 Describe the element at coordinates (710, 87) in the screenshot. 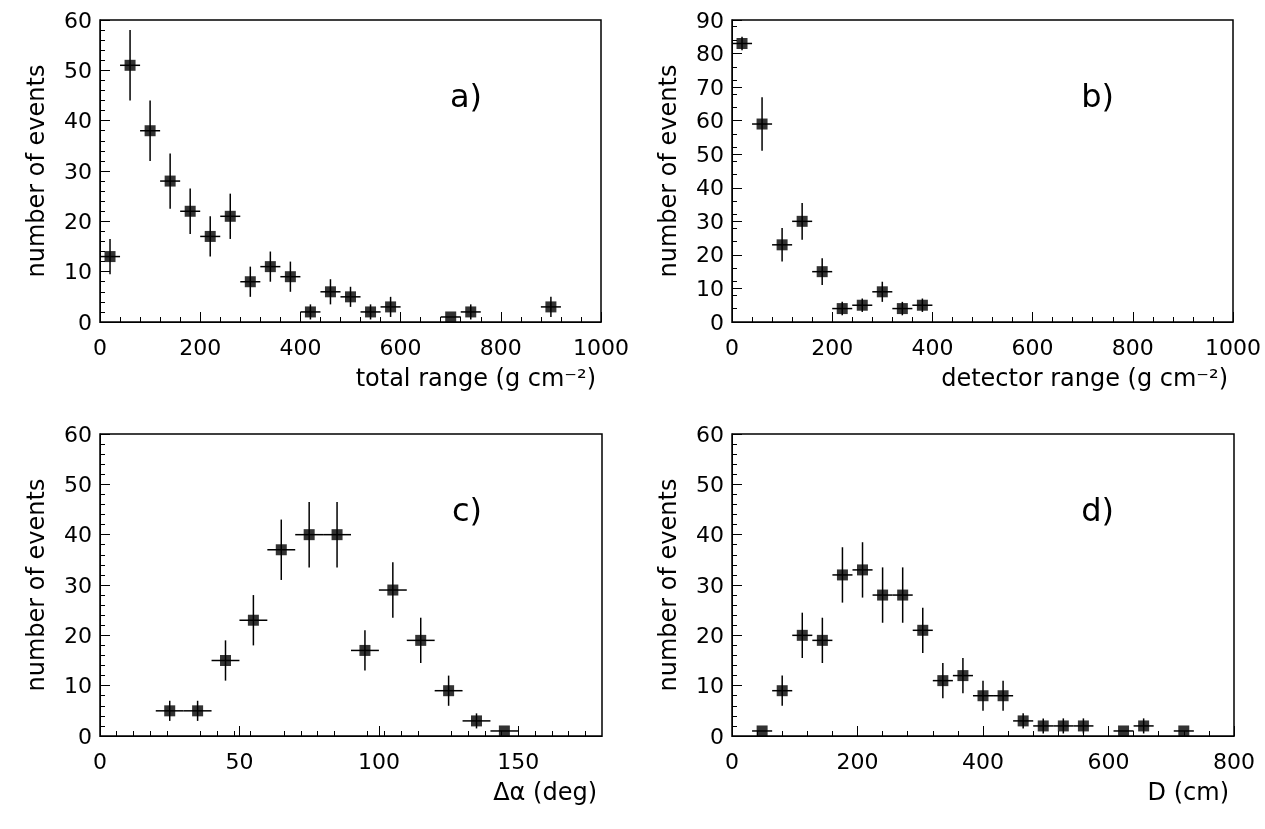

I see `y-tick-label: 70` at that location.